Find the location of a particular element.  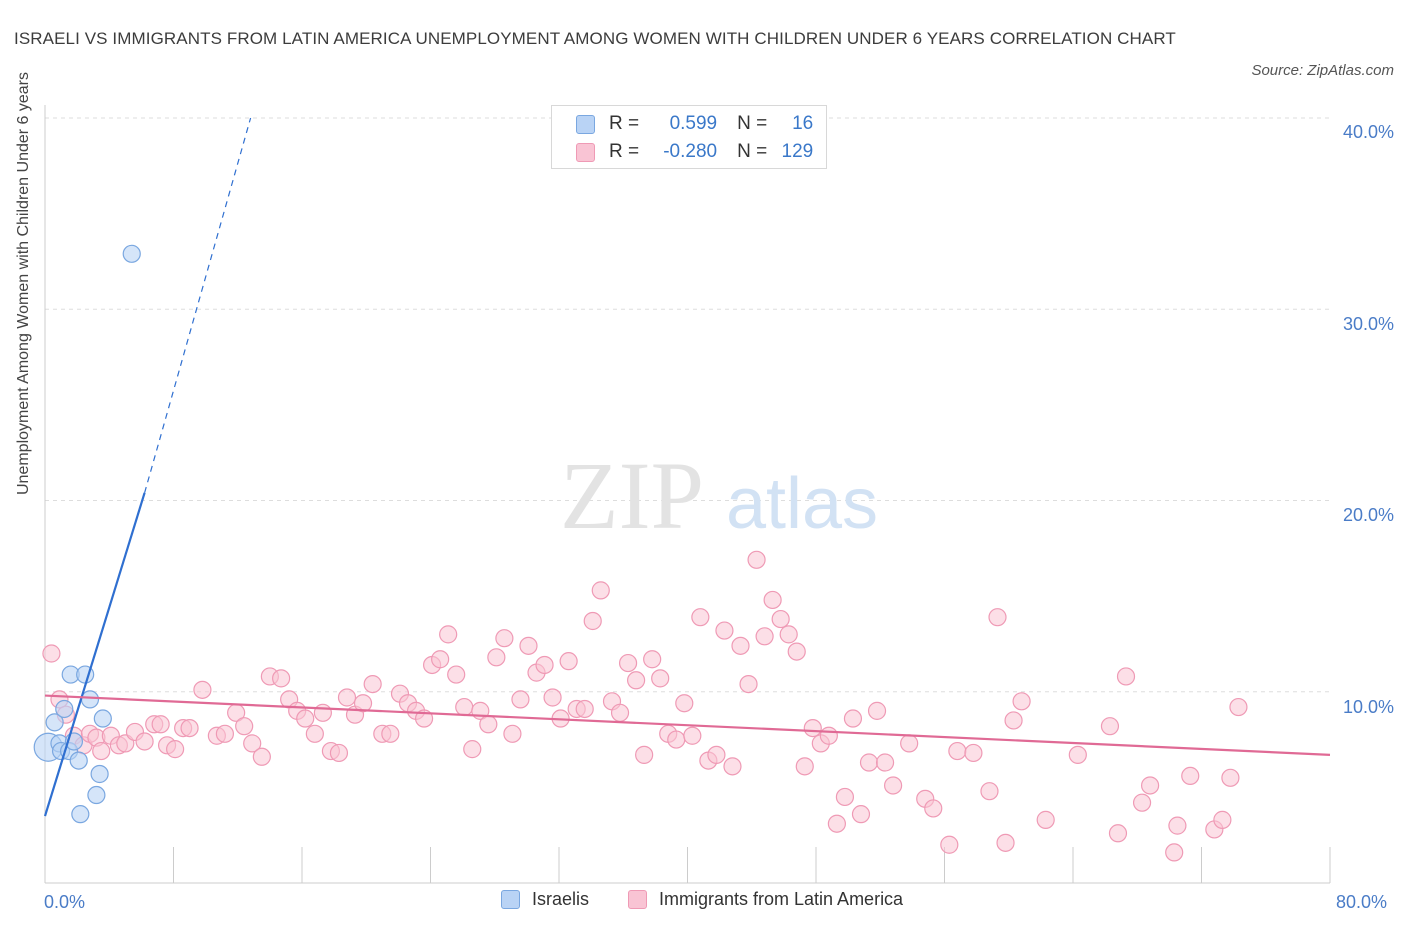

latam-n-value: 129 is located at coordinates (797, 151).